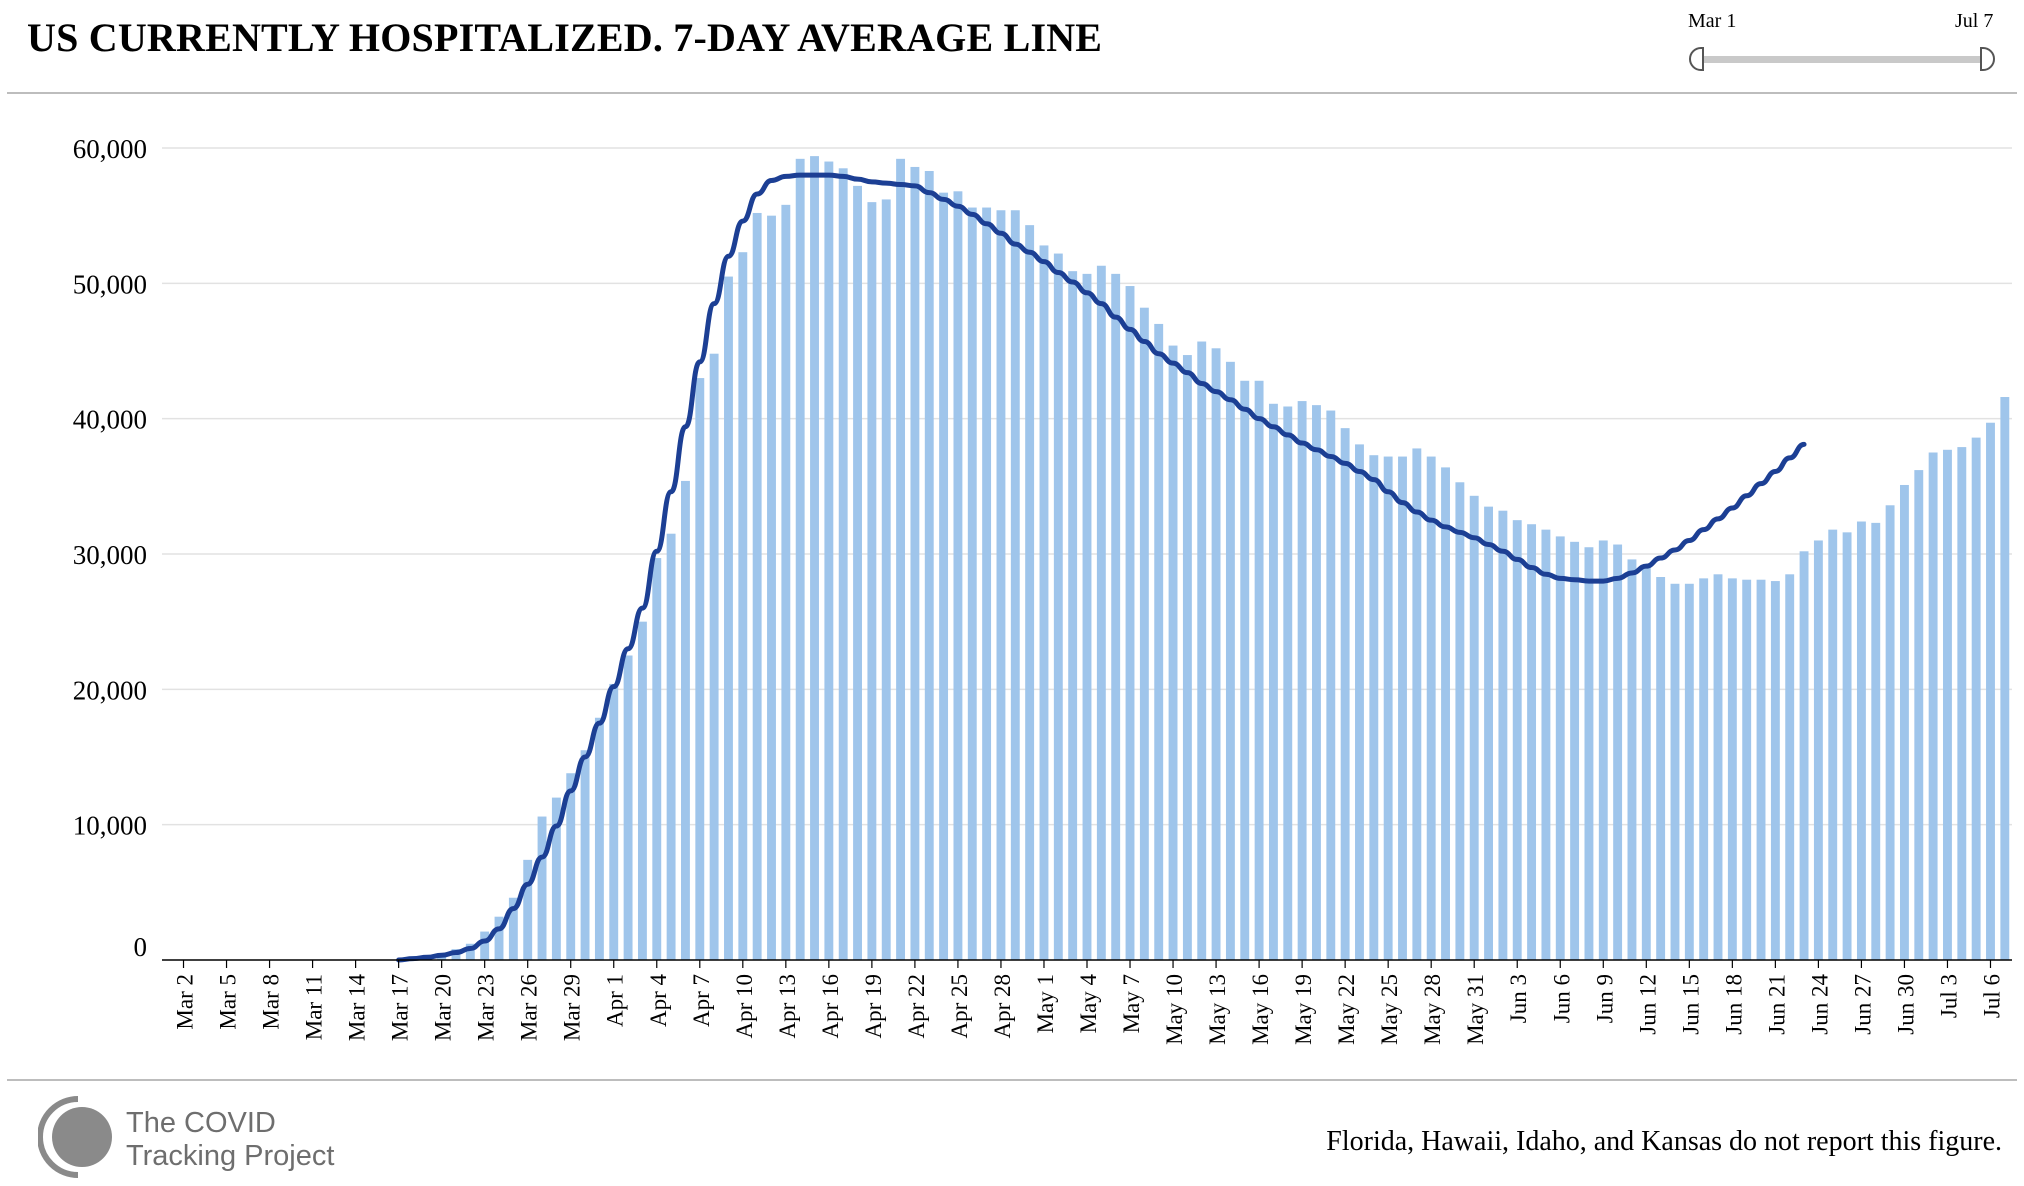  Describe the element at coordinates (658, 1001) in the screenshot. I see `x-tick-label: Apr 4` at that location.